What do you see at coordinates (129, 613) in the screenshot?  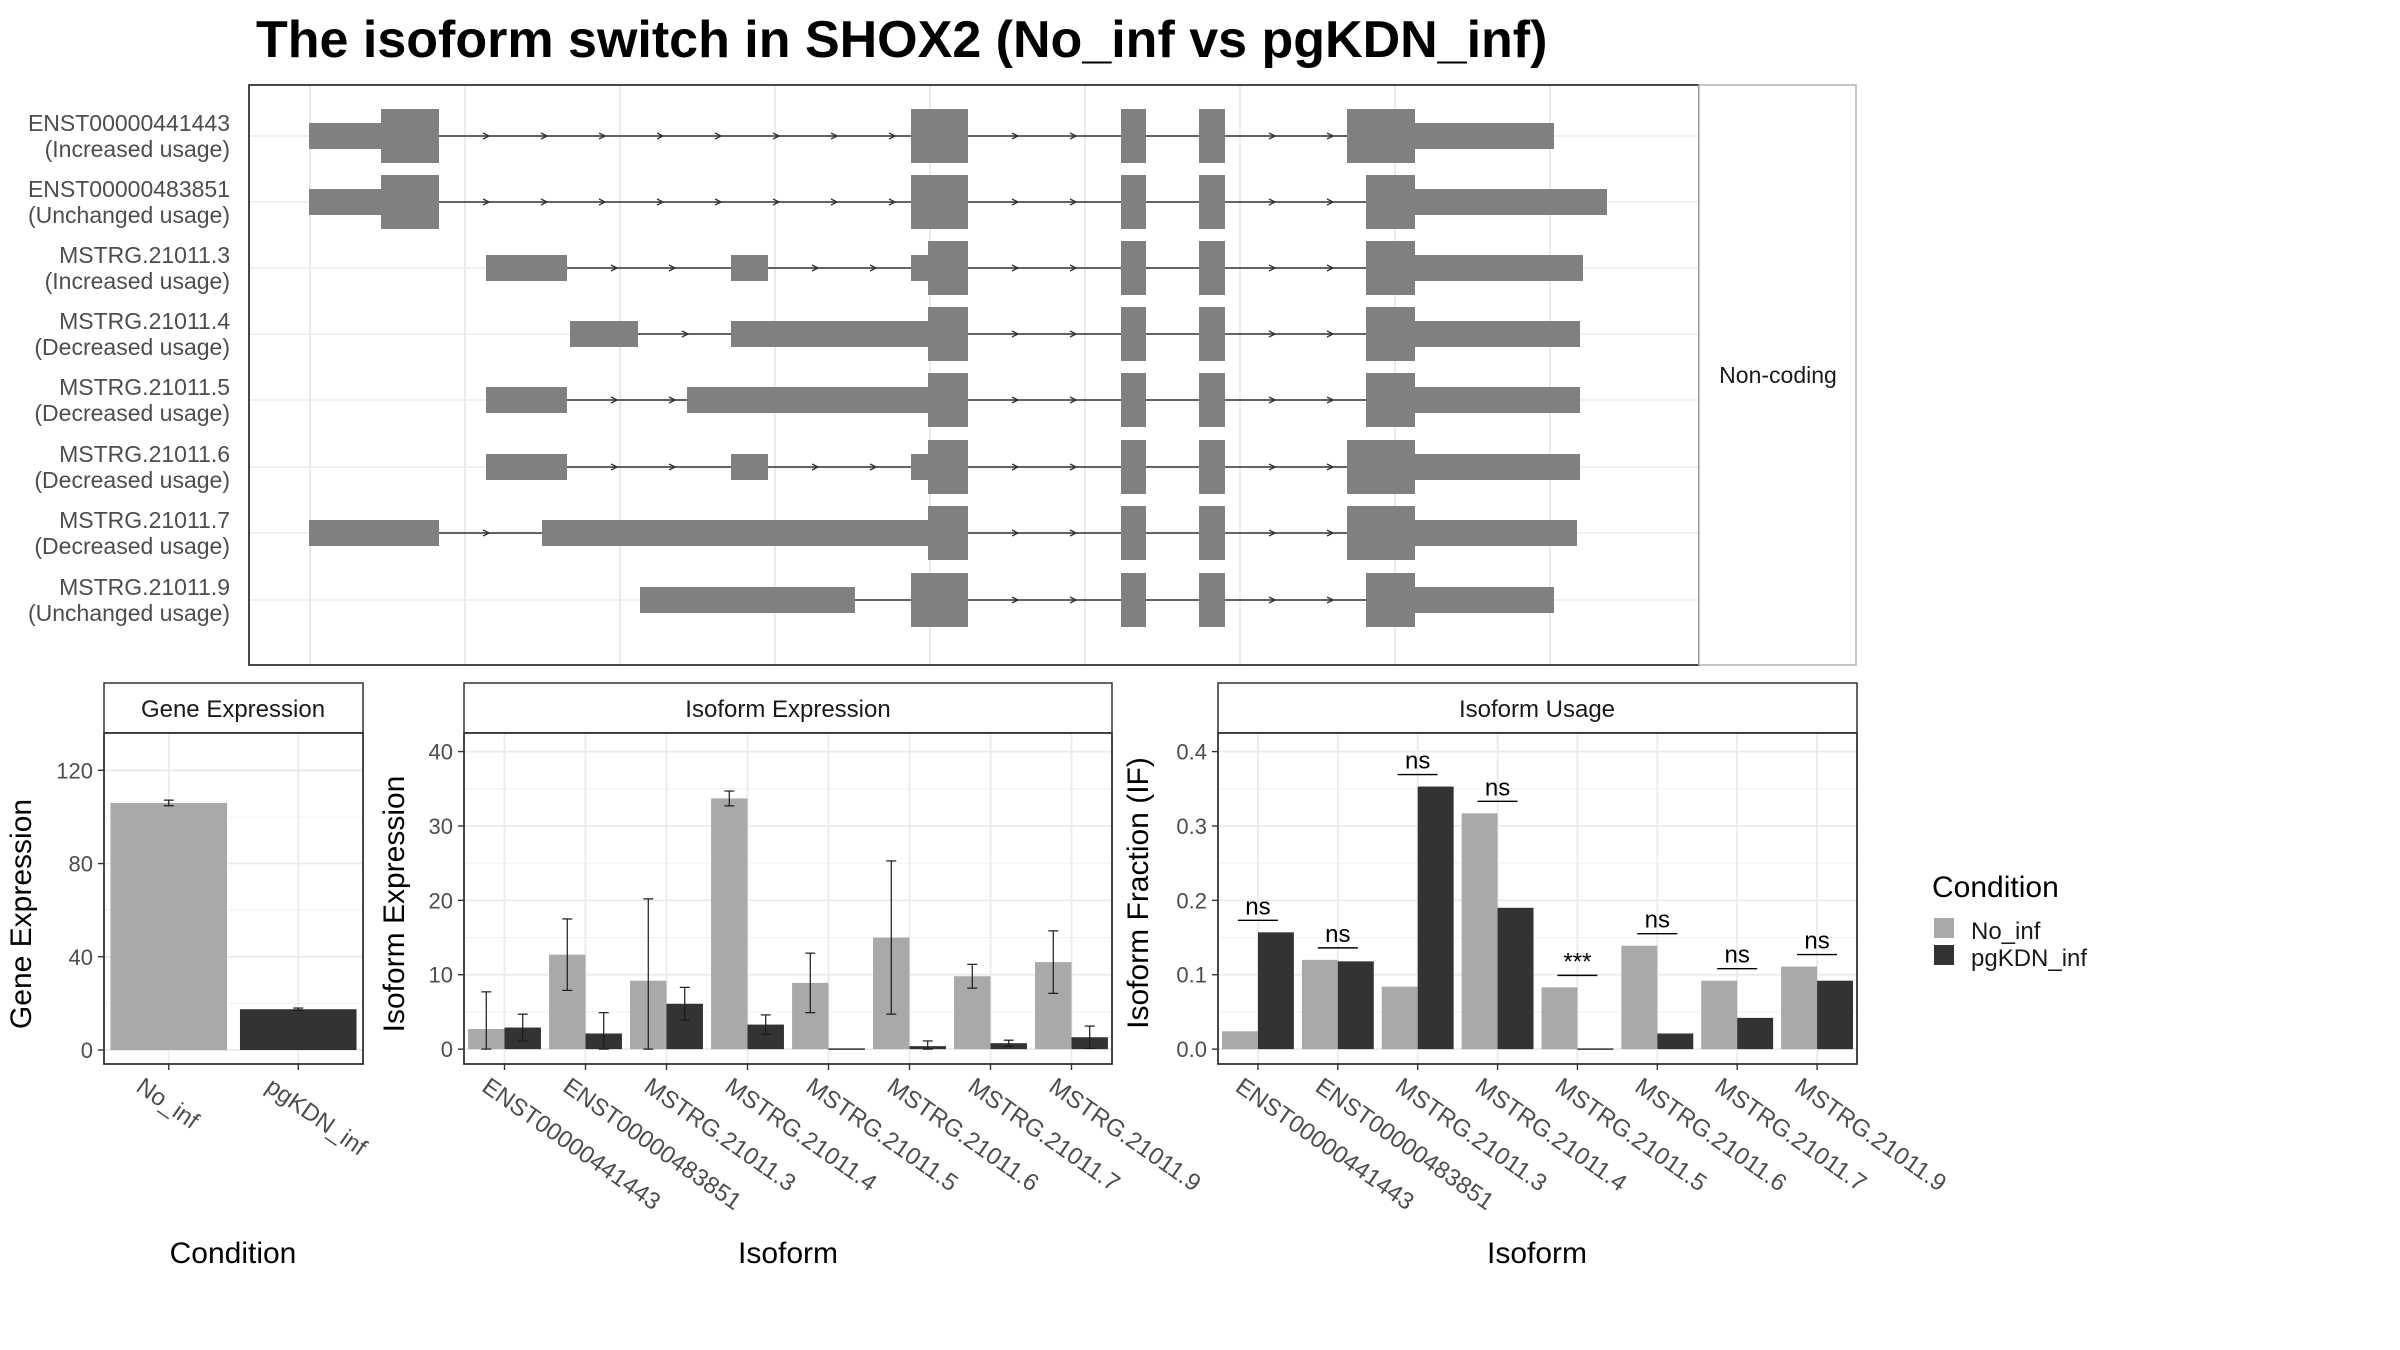 I see `isoform-row-status: (Unchanged usage)` at bounding box center [129, 613].